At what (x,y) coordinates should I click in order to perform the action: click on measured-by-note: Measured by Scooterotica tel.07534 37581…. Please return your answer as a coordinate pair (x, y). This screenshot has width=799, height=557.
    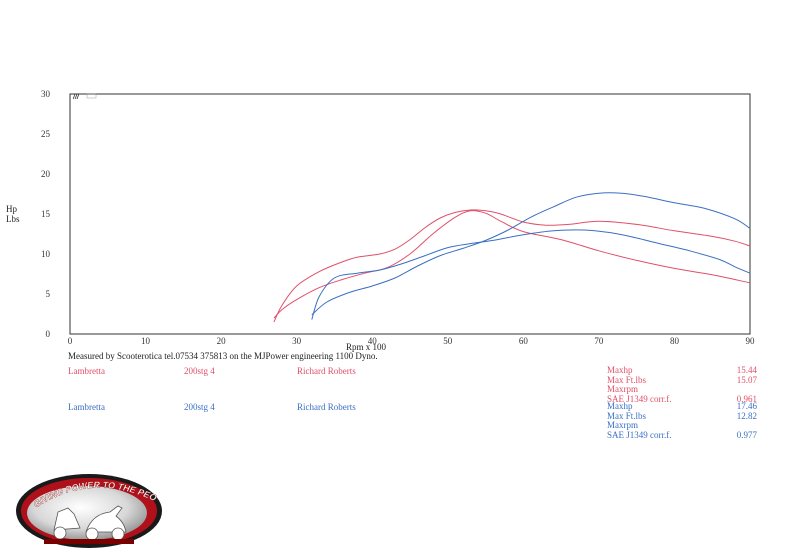
    Looking at the image, I should click on (223, 356).